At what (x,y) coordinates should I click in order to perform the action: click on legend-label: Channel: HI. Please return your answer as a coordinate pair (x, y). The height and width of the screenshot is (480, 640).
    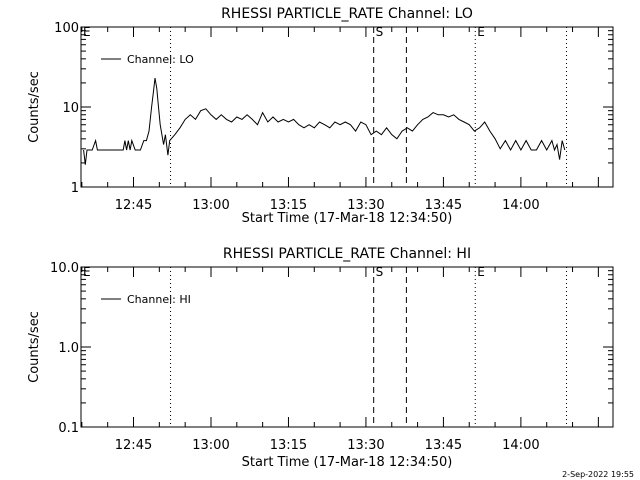
    Looking at the image, I should click on (159, 299).